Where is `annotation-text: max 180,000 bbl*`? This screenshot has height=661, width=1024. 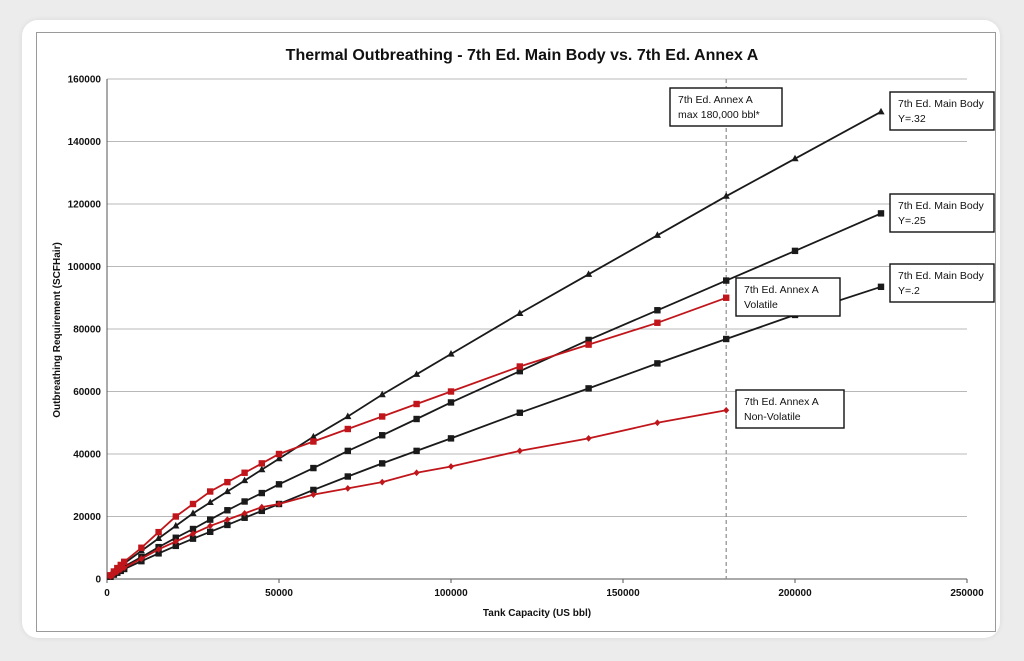
annotation-text: max 180,000 bbl* is located at coordinates (719, 115).